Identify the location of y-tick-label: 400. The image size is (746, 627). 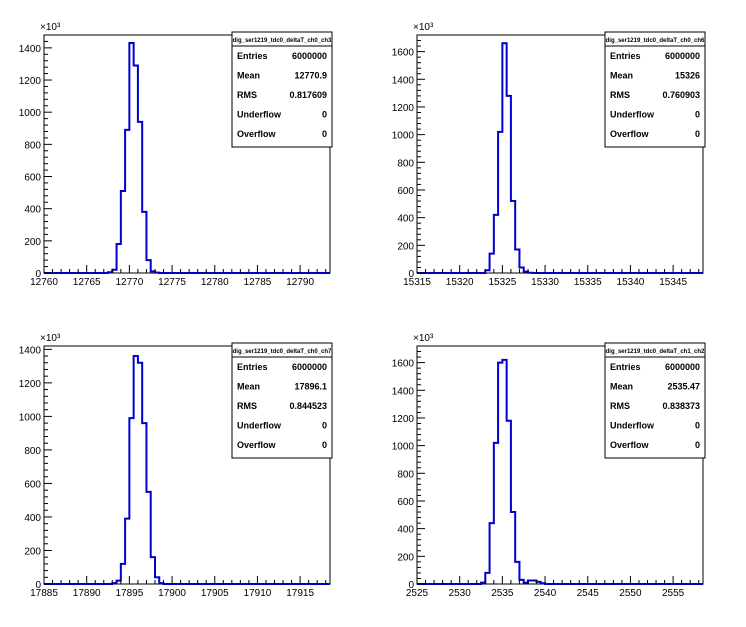
(32, 210).